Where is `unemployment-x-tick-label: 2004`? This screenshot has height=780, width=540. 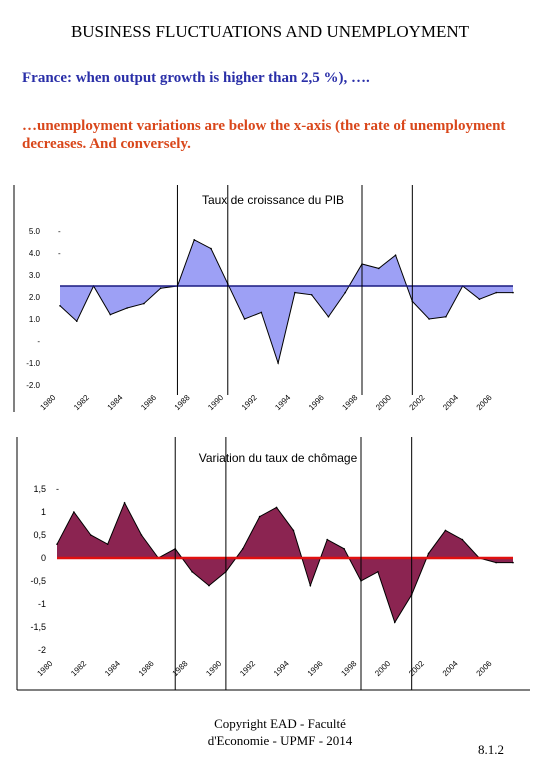 unemployment-x-tick-label: 2004 is located at coordinates (450, 668).